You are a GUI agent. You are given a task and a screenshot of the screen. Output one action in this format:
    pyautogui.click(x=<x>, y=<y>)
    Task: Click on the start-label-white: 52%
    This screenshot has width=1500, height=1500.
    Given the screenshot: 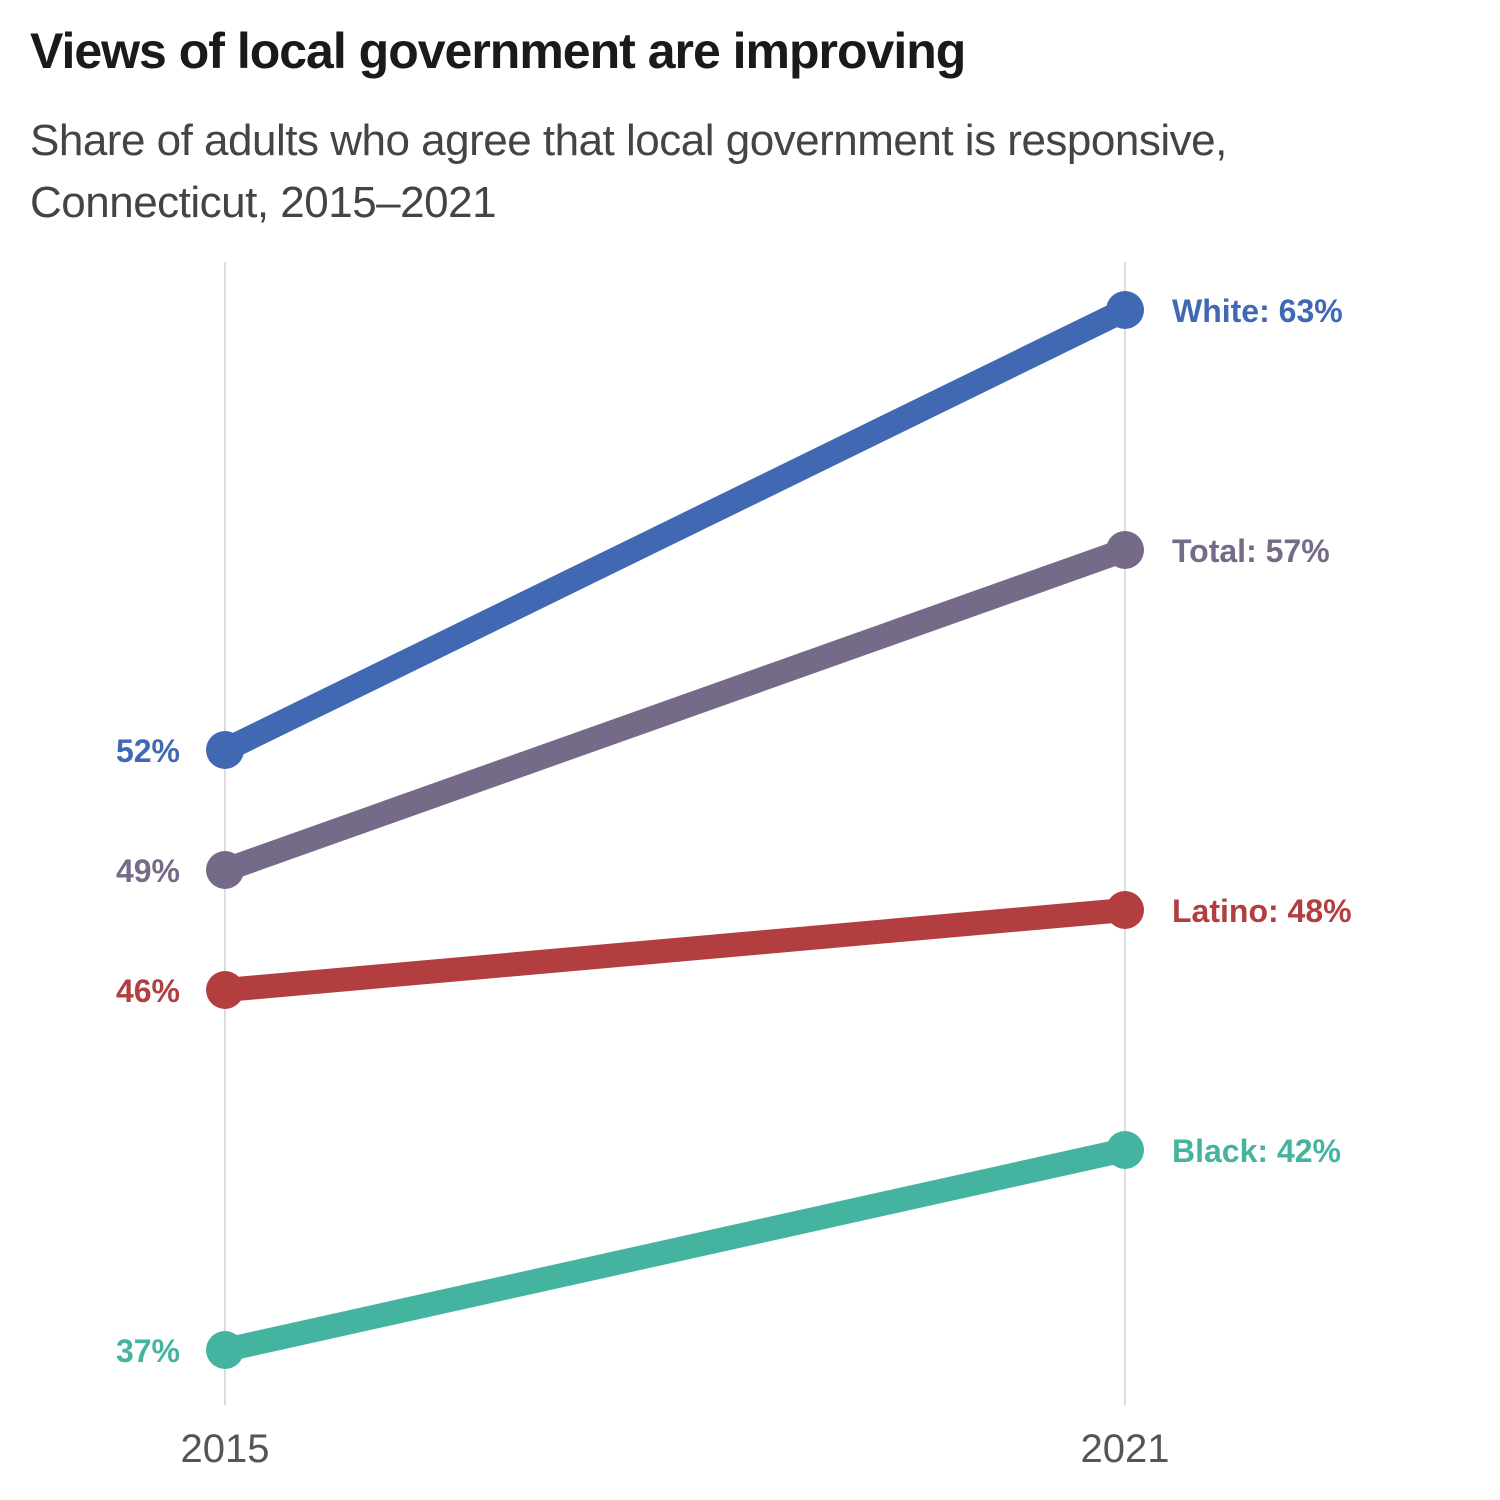 What is the action you would take?
    pyautogui.click(x=148, y=751)
    